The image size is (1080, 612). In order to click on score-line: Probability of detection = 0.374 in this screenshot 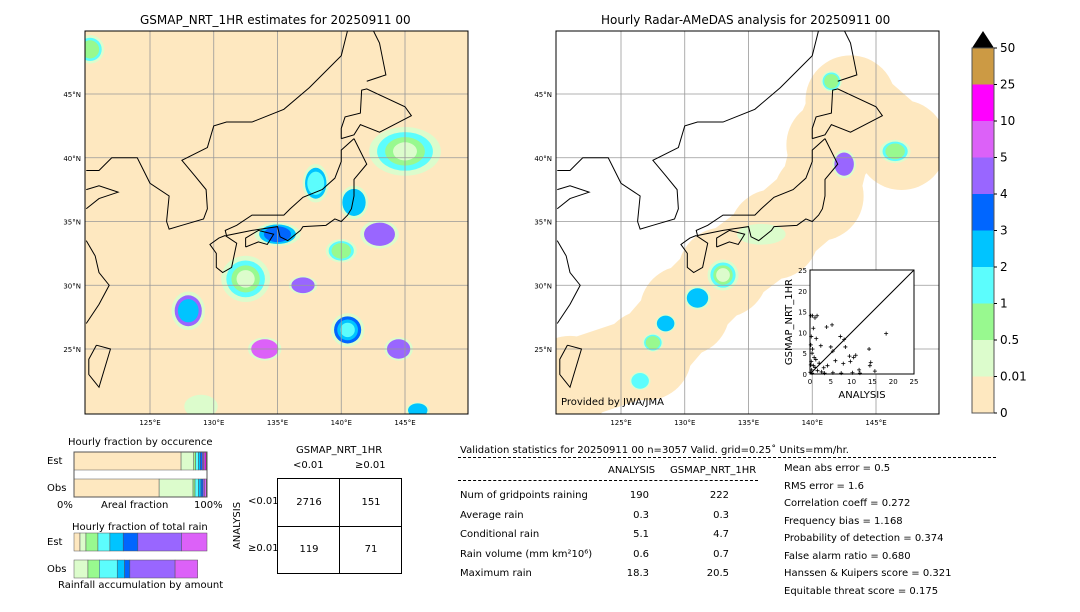, I will do `click(864, 538)`.